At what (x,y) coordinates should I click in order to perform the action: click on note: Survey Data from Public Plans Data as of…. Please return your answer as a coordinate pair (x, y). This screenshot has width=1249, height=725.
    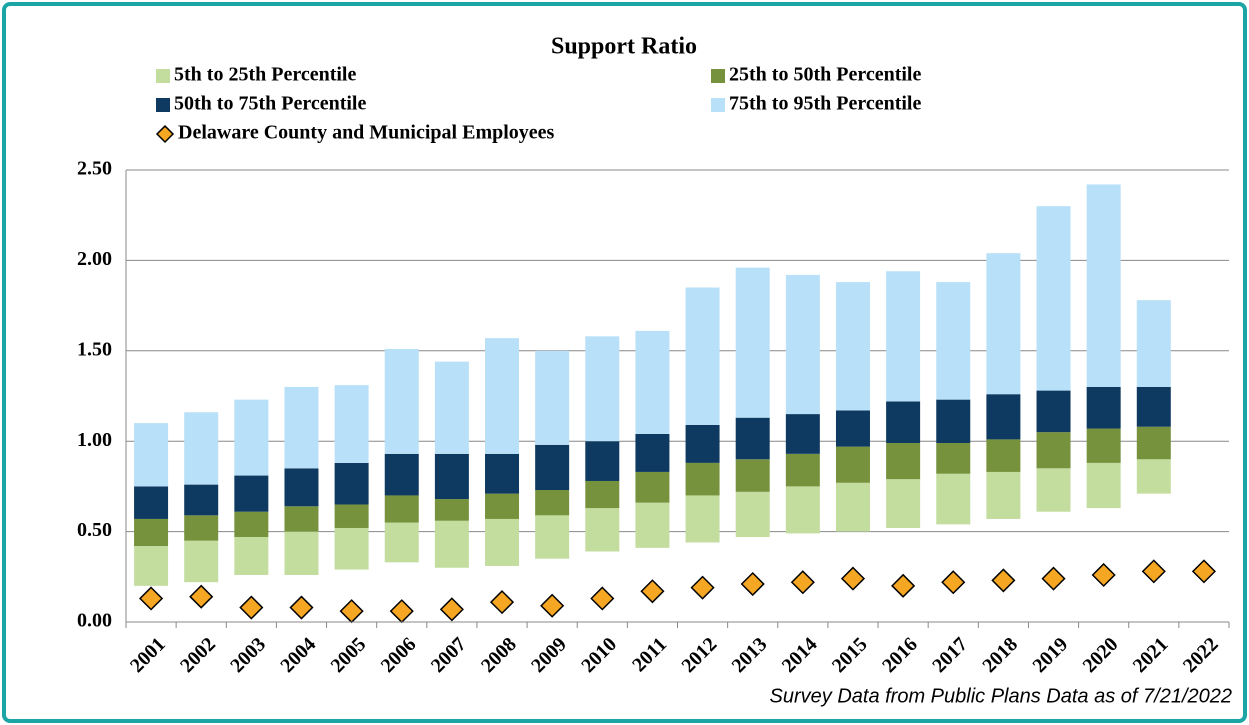
    Looking at the image, I should click on (1001, 696).